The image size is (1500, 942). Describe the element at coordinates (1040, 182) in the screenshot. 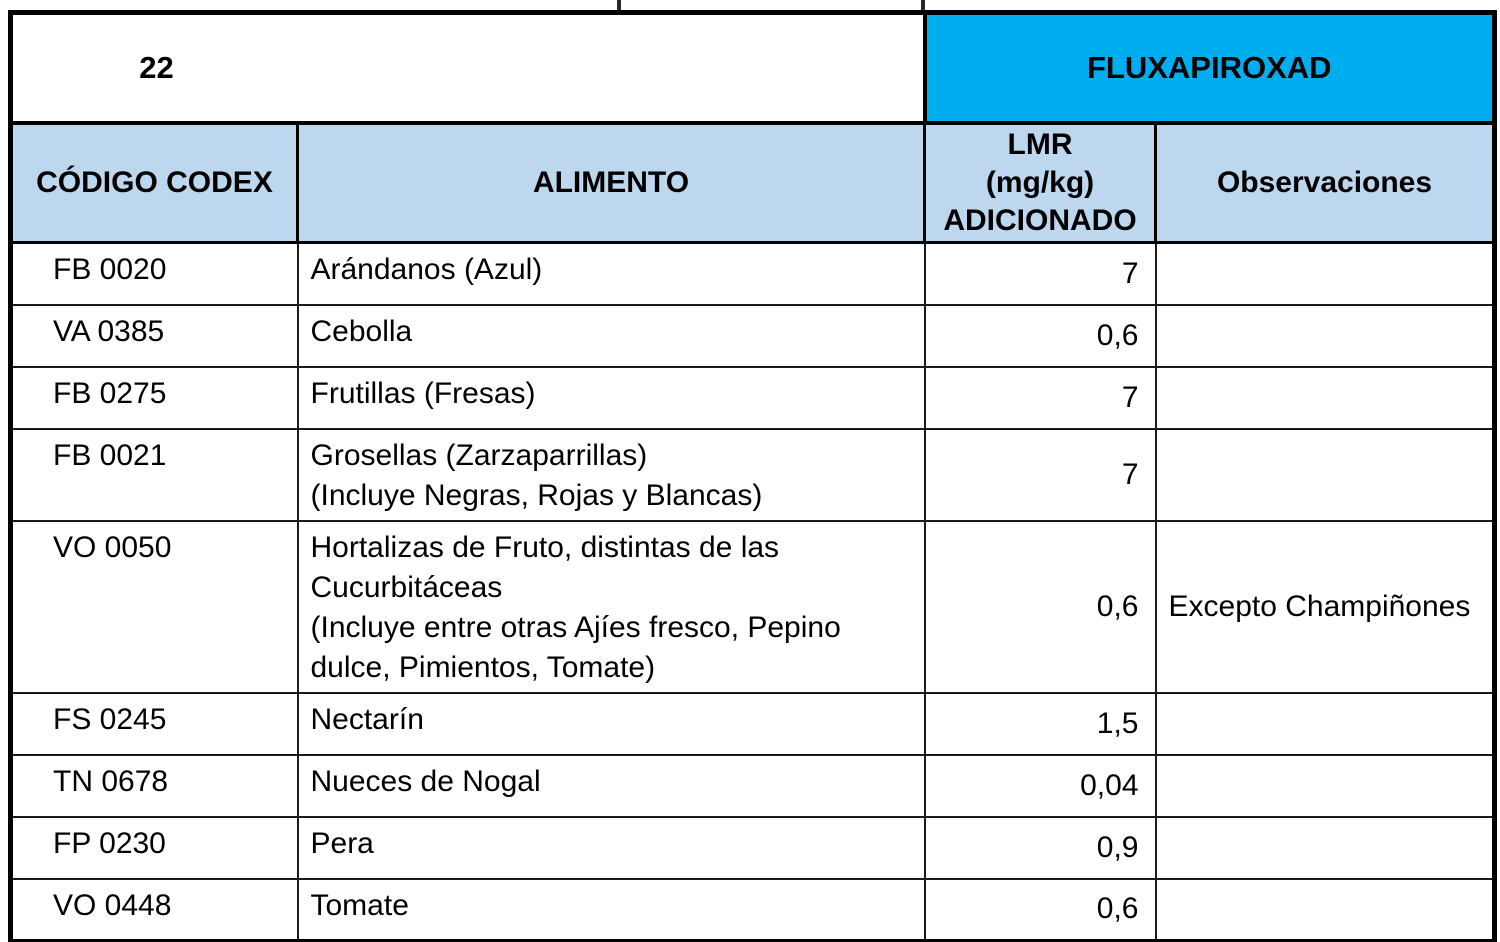

I see `header-lmr: LMR (mg/kg) ADICIONADO` at that location.